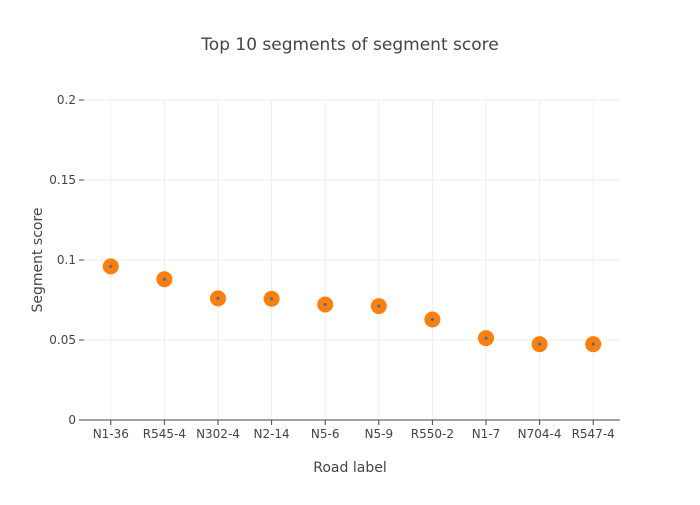 The height and width of the screenshot is (505, 700). What do you see at coordinates (38, 259) in the screenshot?
I see `y-axis-title: Segment score` at bounding box center [38, 259].